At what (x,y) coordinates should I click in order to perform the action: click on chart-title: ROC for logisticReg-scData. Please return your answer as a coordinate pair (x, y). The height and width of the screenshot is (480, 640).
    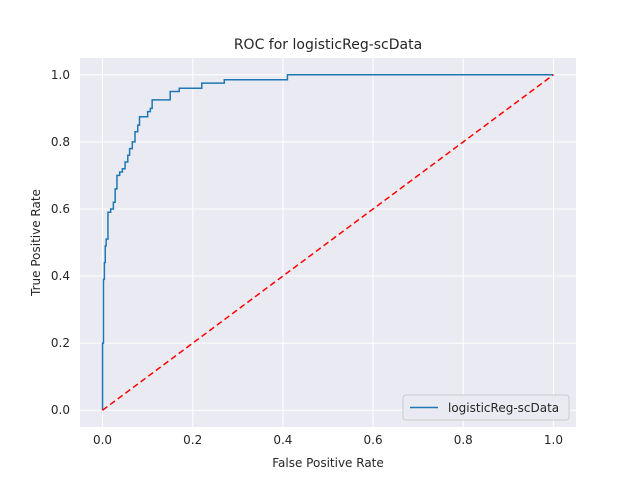
    Looking at the image, I should click on (328, 45).